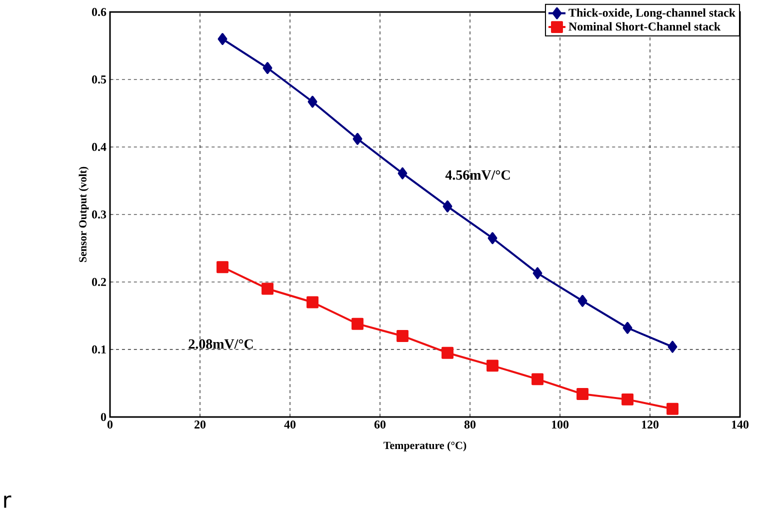 This screenshot has width=776, height=512. What do you see at coordinates (99, 282) in the screenshot?
I see `y-tick-label: 0.2` at bounding box center [99, 282].